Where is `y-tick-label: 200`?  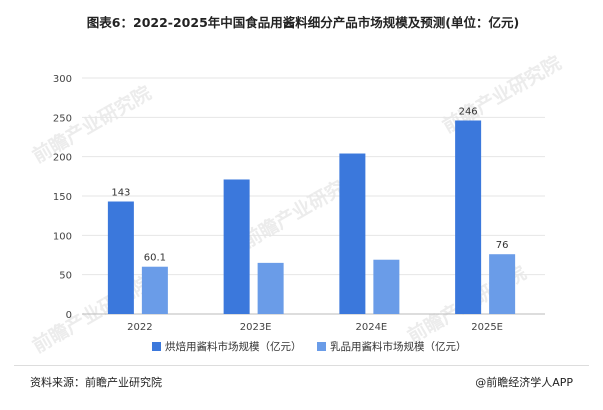
y-tick-label: 200 is located at coordinates (62, 158).